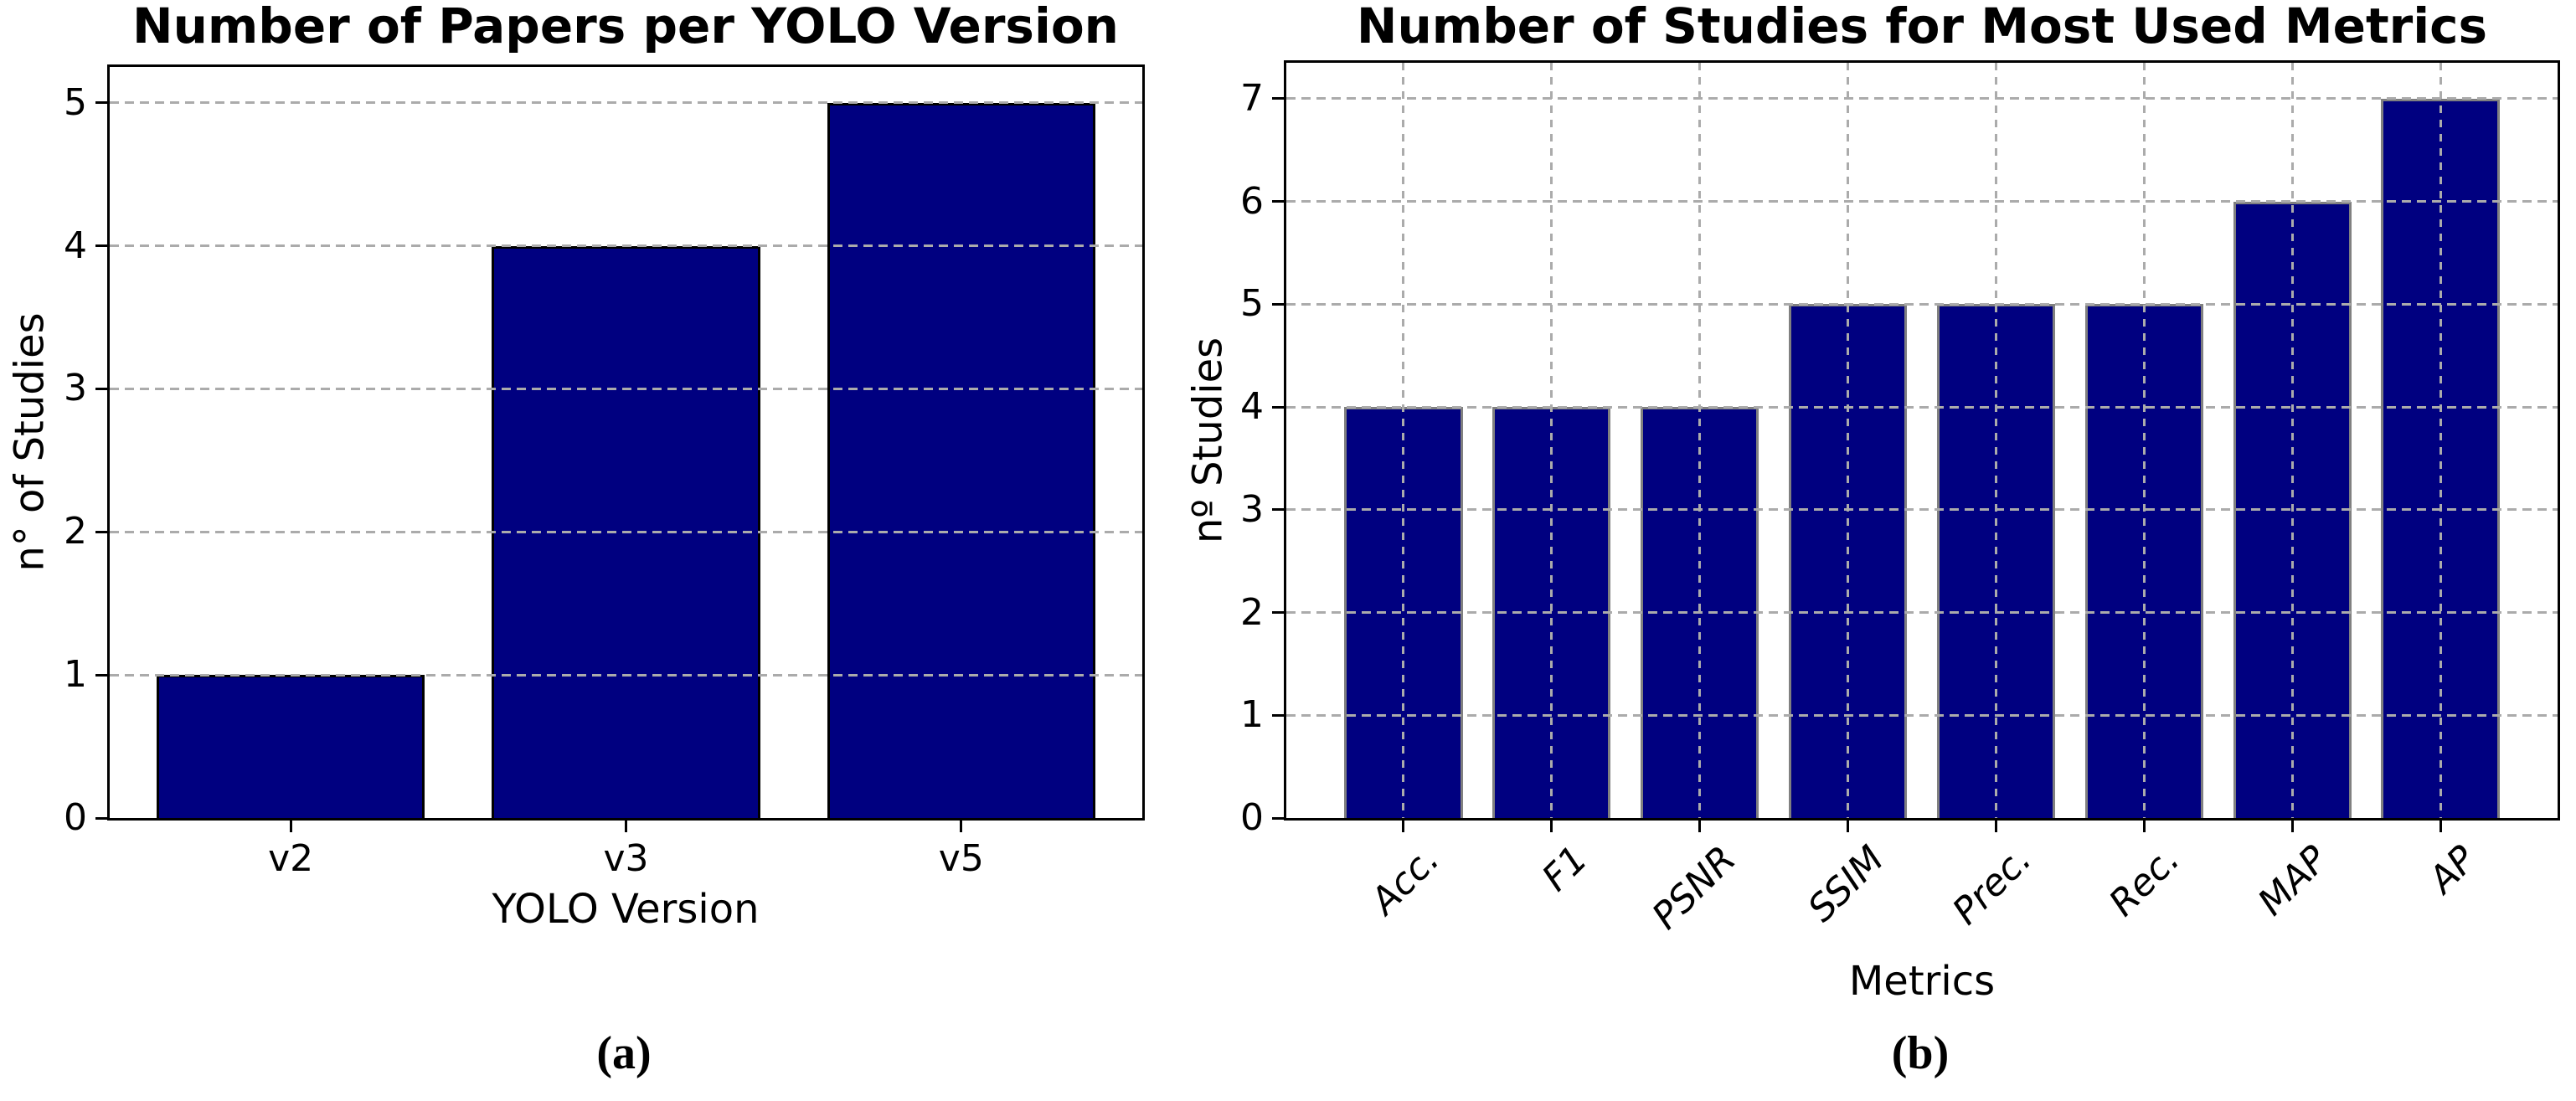  What do you see at coordinates (1848, 826) in the screenshot?
I see `x-tick-mark-ssim` at bounding box center [1848, 826].